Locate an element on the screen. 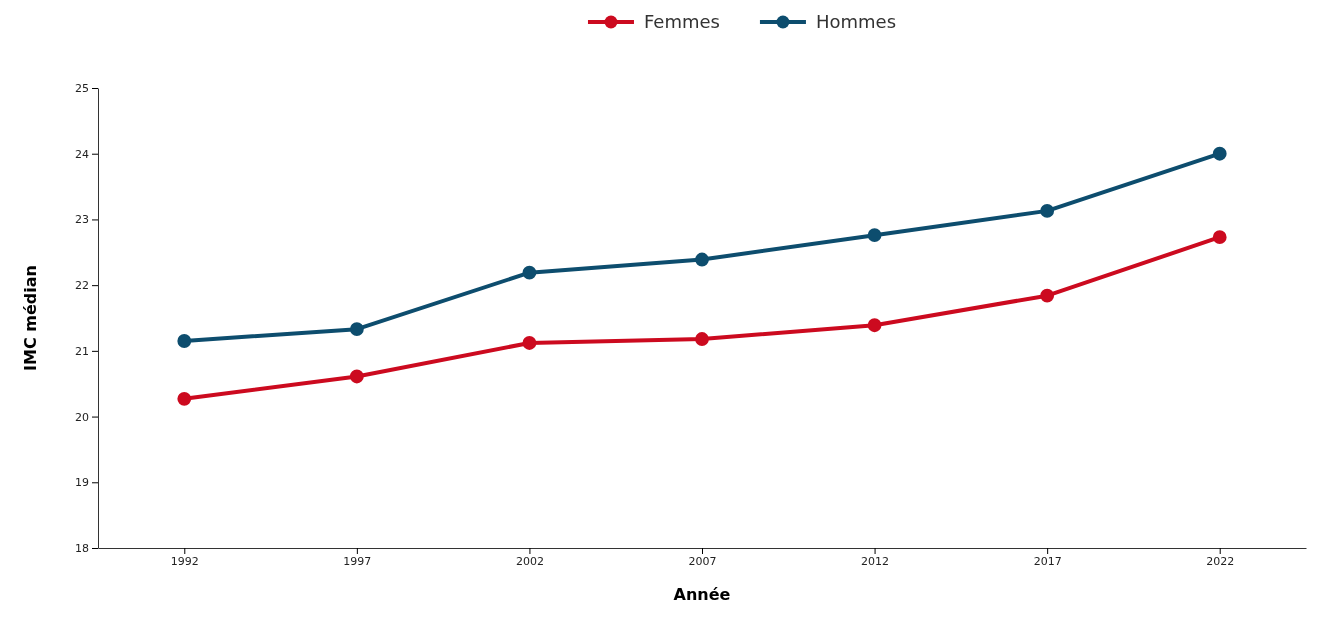 The image size is (1319, 620). x-tick-label: 2022 is located at coordinates (1220, 561).